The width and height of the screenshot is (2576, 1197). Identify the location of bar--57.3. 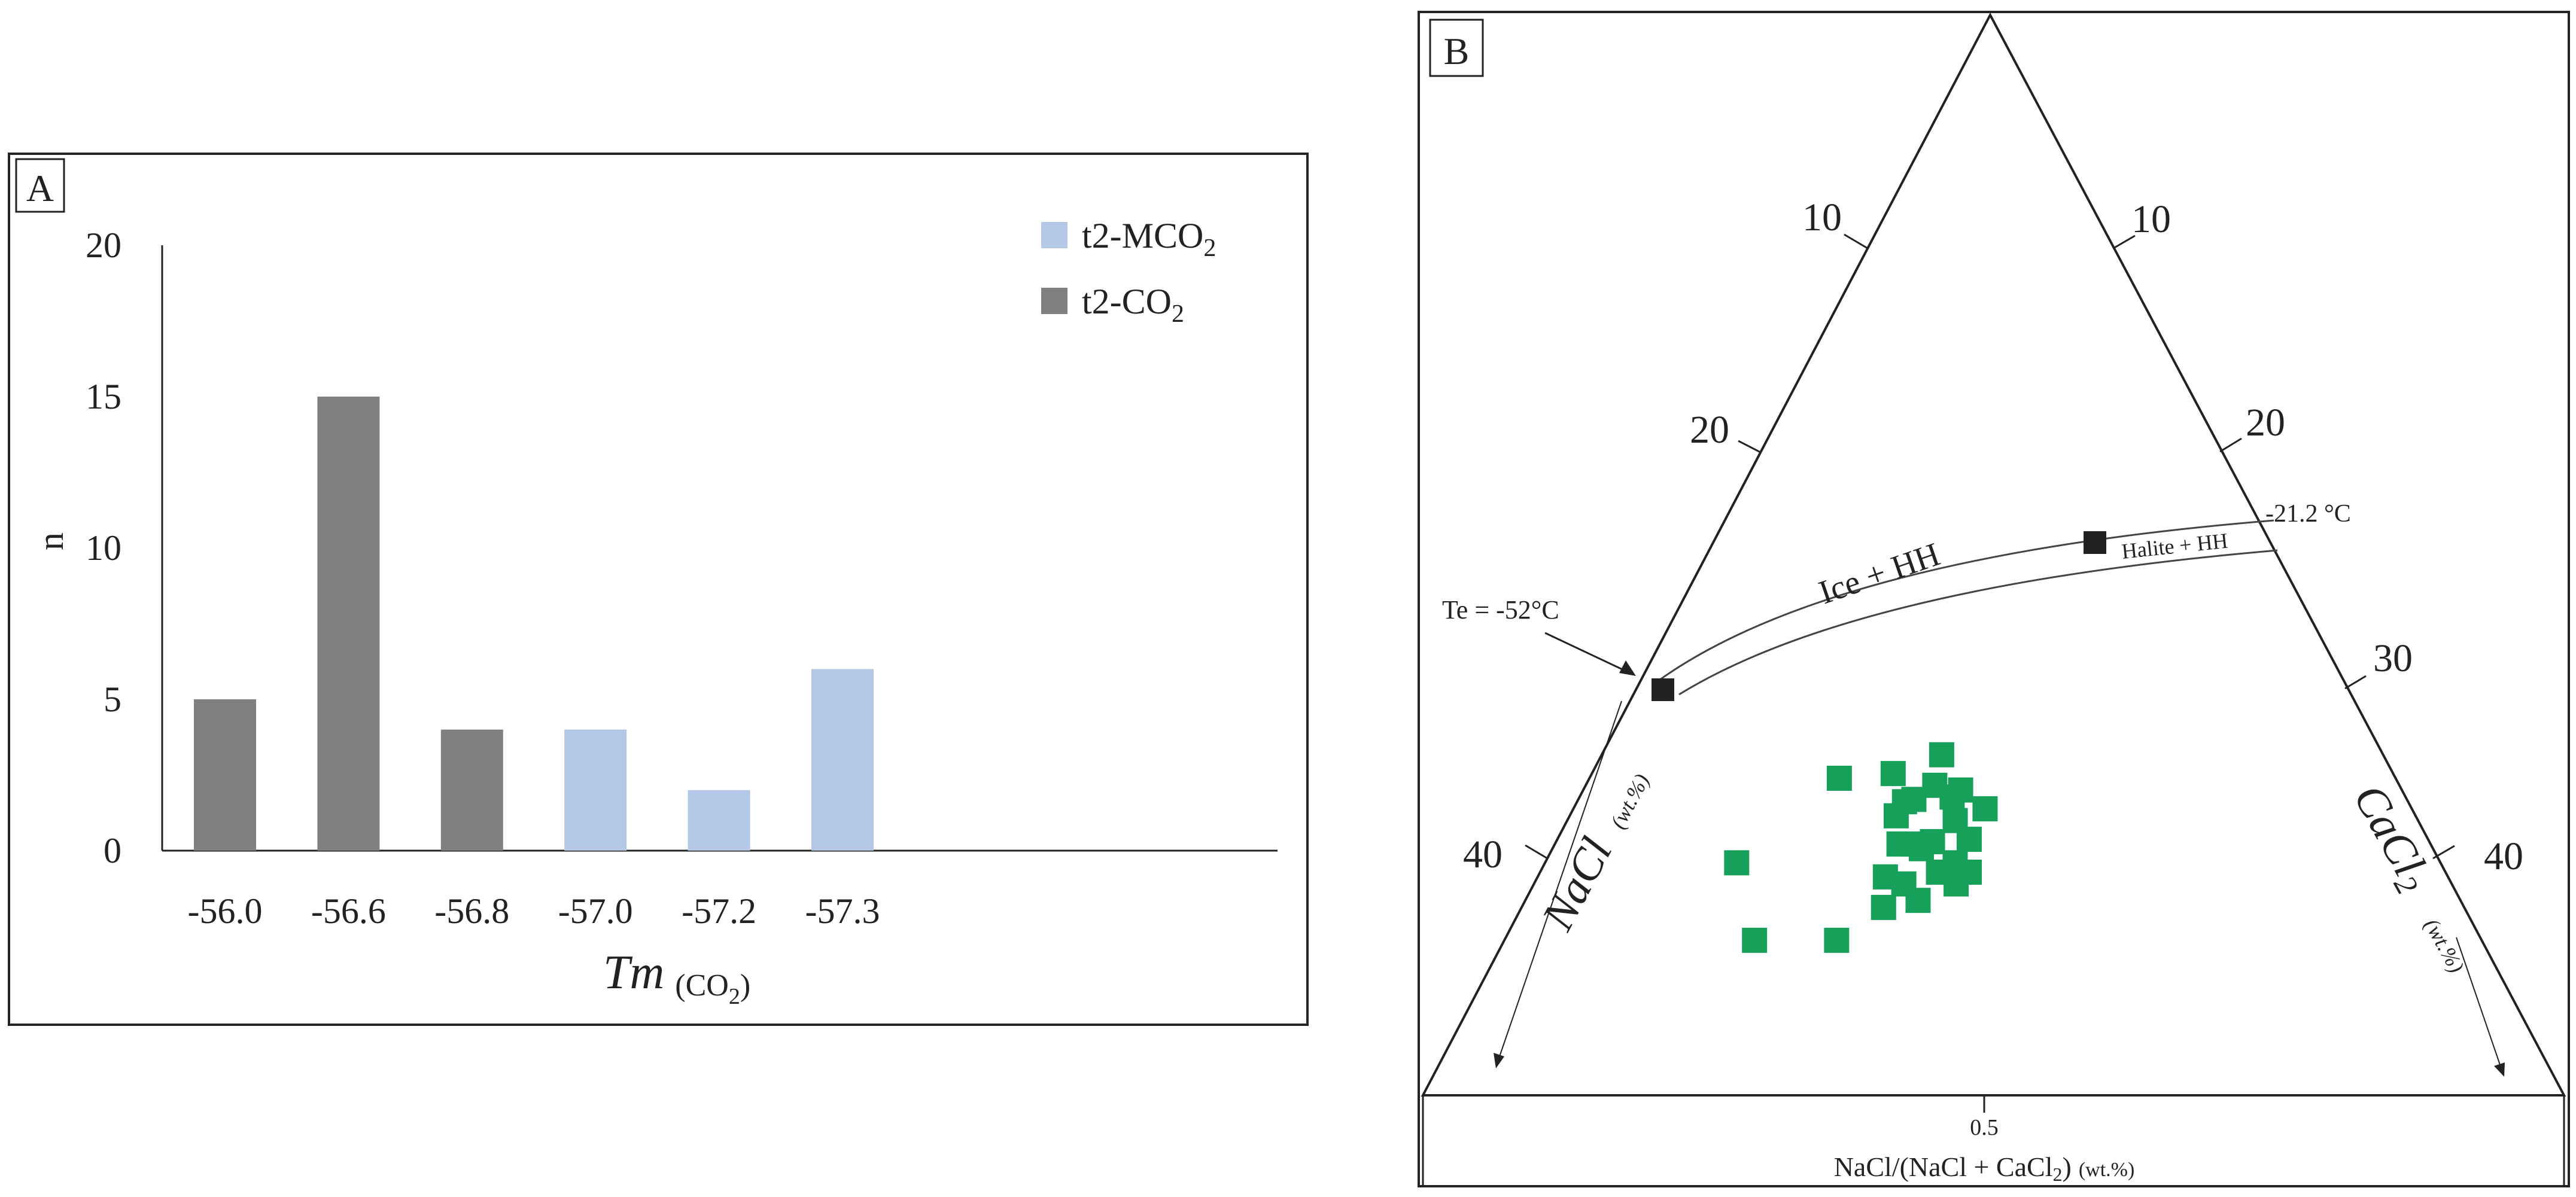
(842, 760).